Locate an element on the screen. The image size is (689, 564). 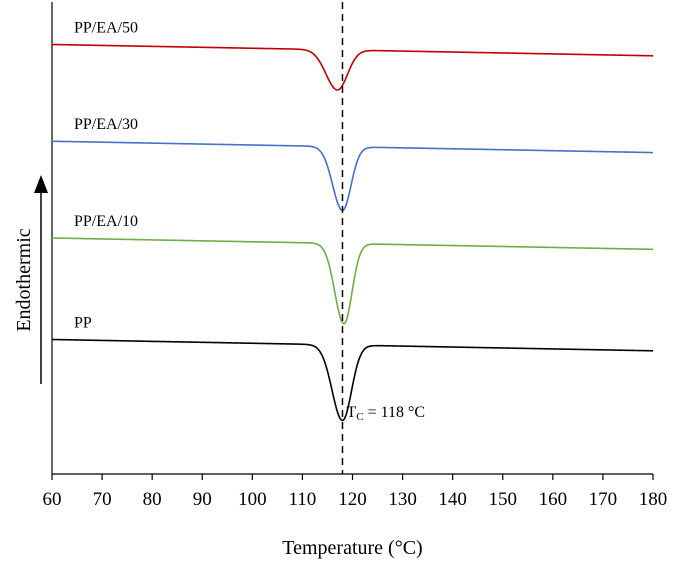
series-label: PP is located at coordinates (83, 322).